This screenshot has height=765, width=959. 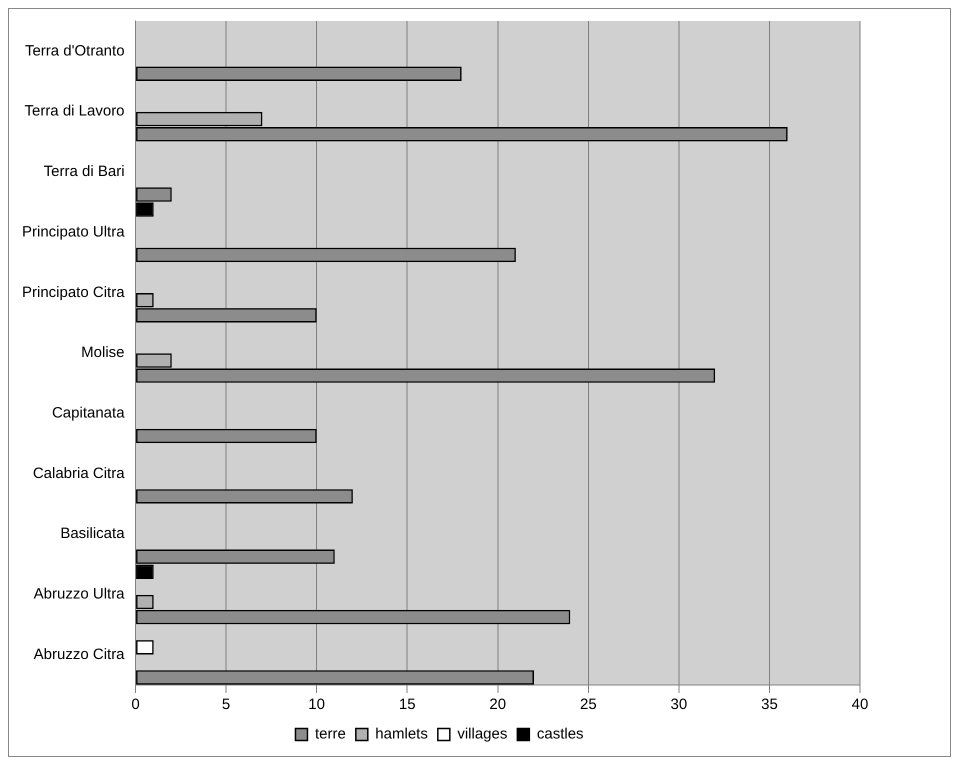 I want to click on x-tick-label: 20, so click(x=497, y=705).